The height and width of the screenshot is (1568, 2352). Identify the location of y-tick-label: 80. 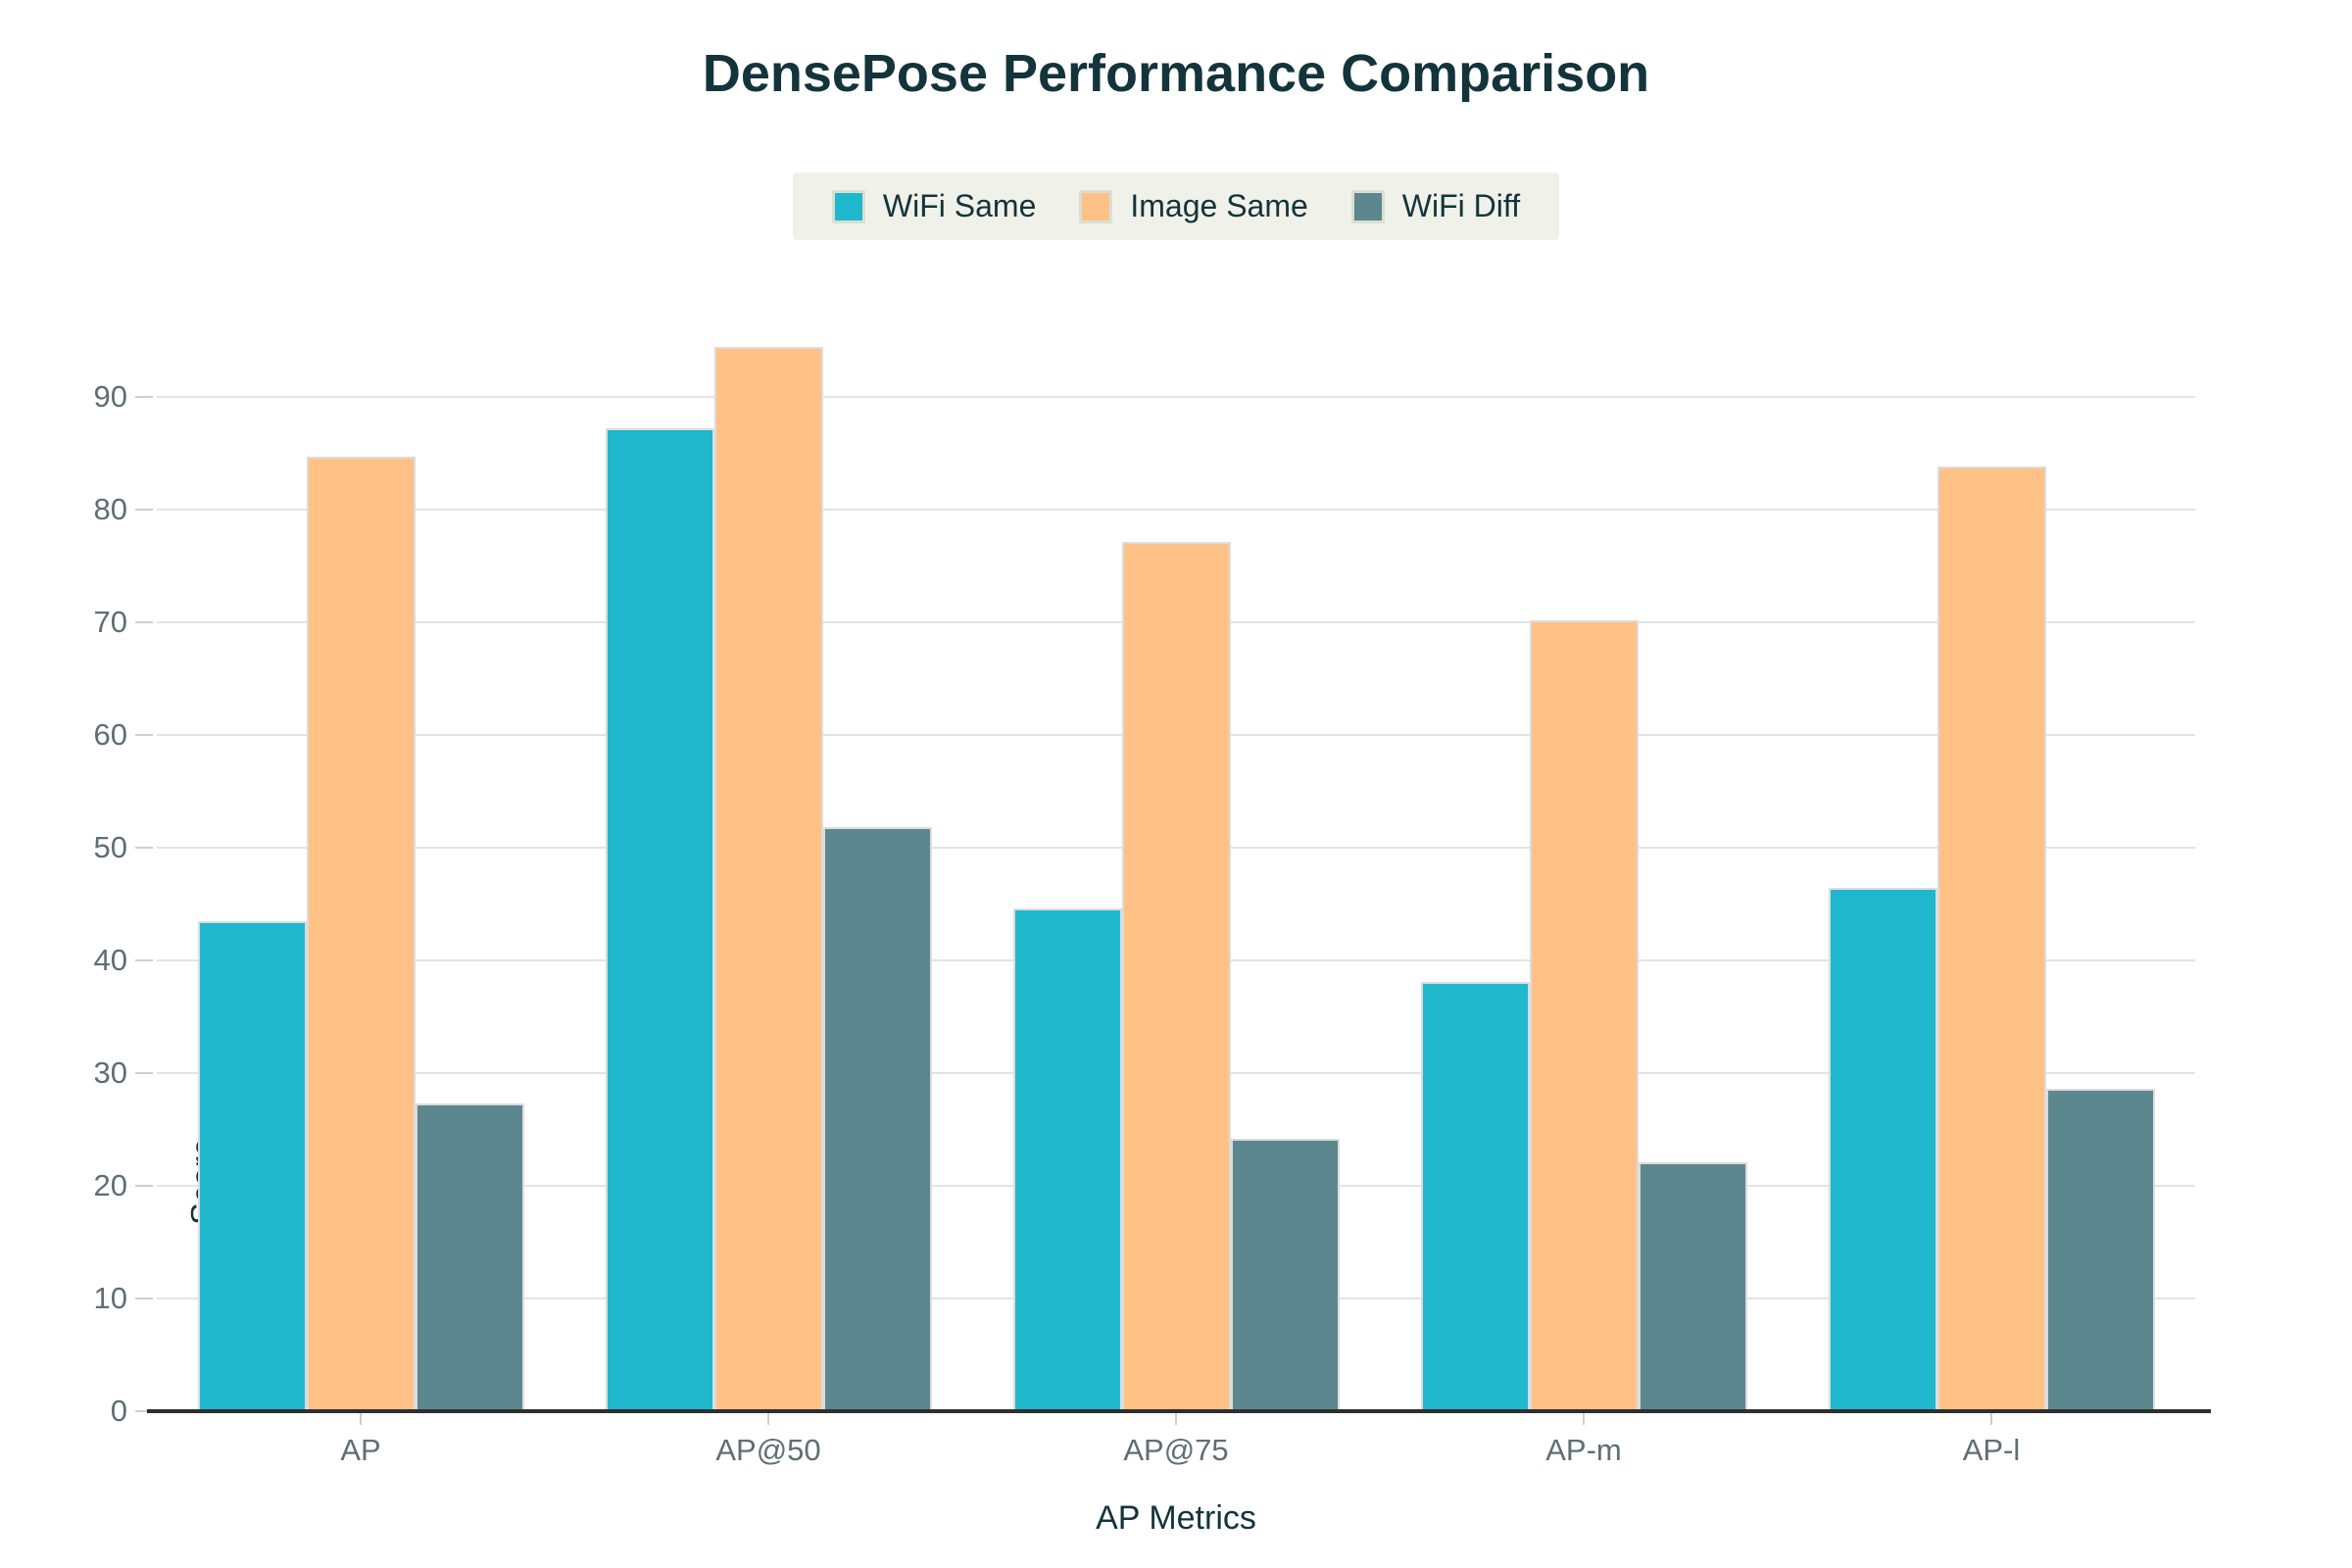
(110, 509).